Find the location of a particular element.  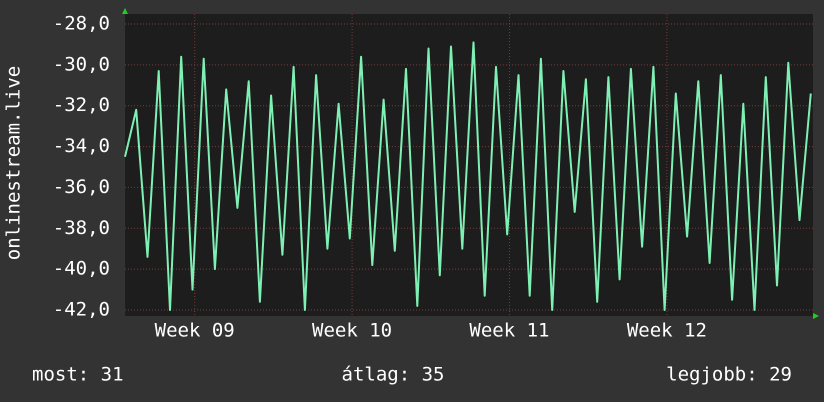

y-tick-label: -34,0 is located at coordinates (81, 146).